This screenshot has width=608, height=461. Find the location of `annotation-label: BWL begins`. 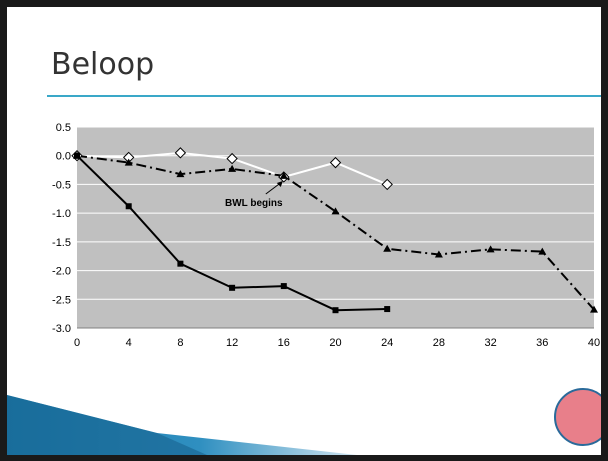

annotation-label: BWL begins is located at coordinates (254, 203).